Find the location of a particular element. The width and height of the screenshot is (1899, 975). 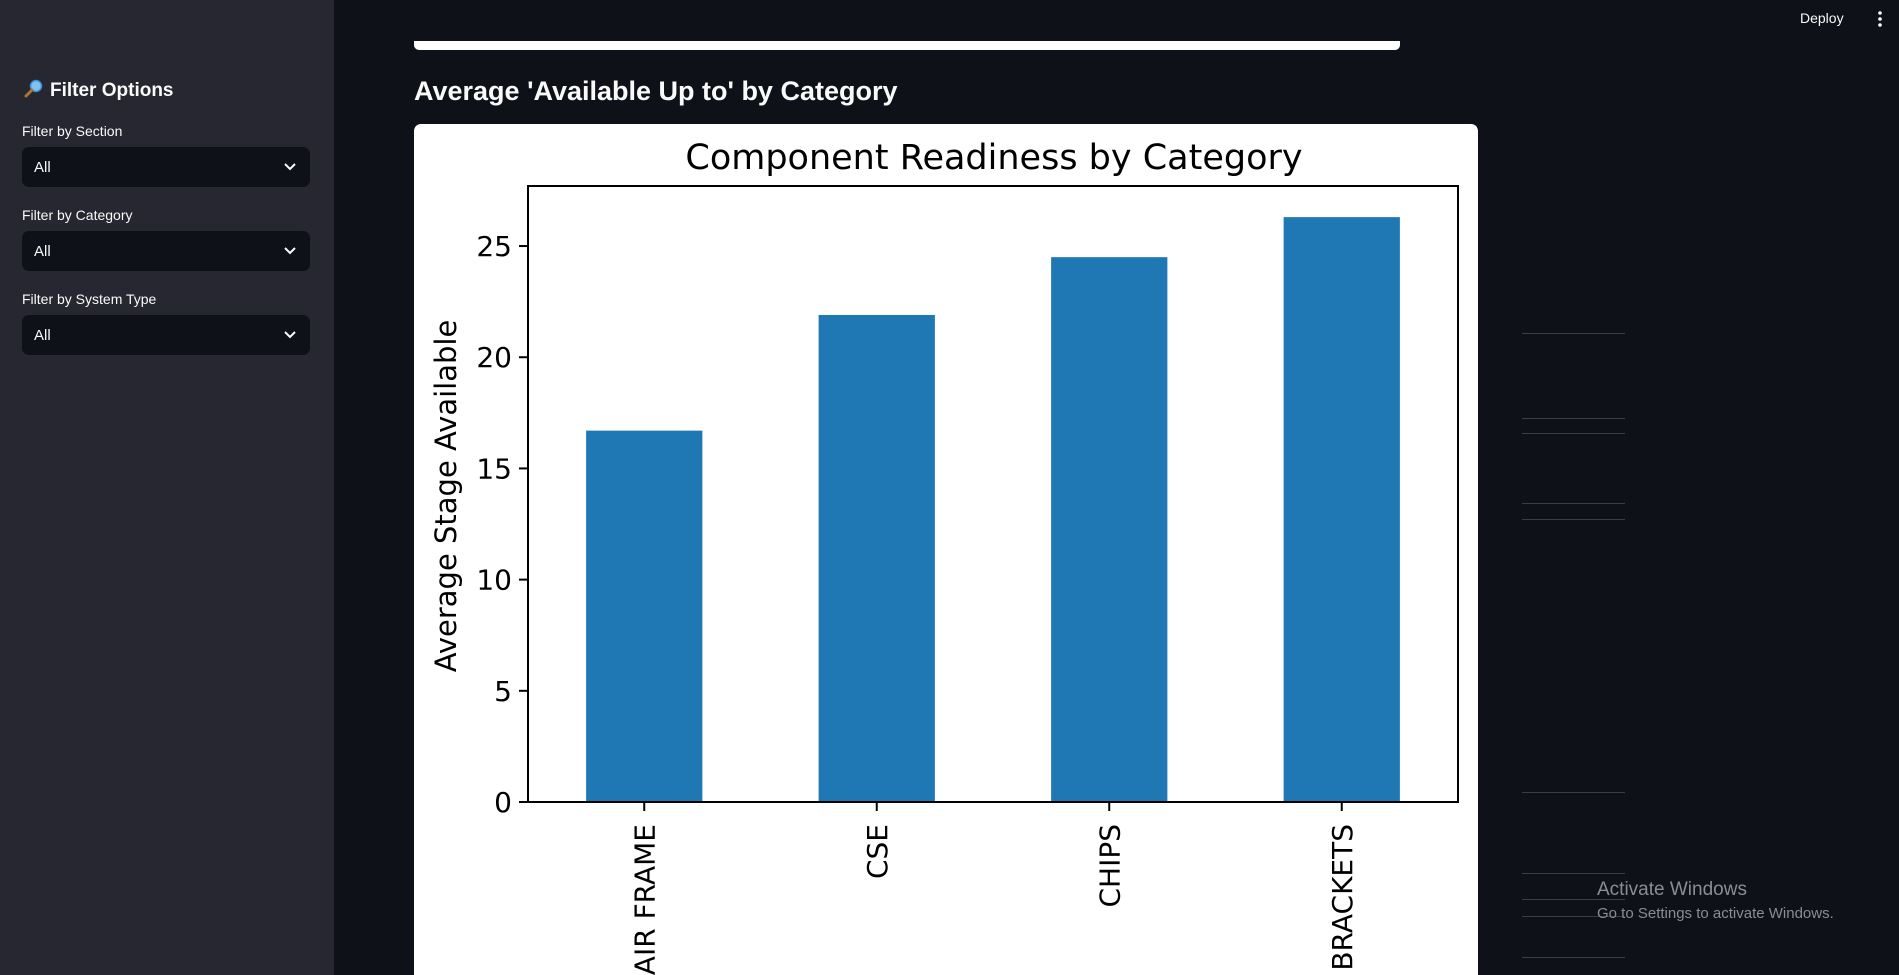

sidebar-title-text: Filter Options is located at coordinates (112, 90).